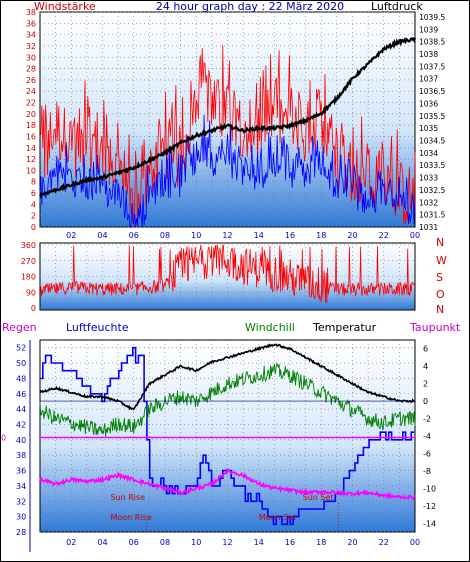 The image size is (470, 562). I want to click on y-right-tick-label: 1031, so click(428, 227).